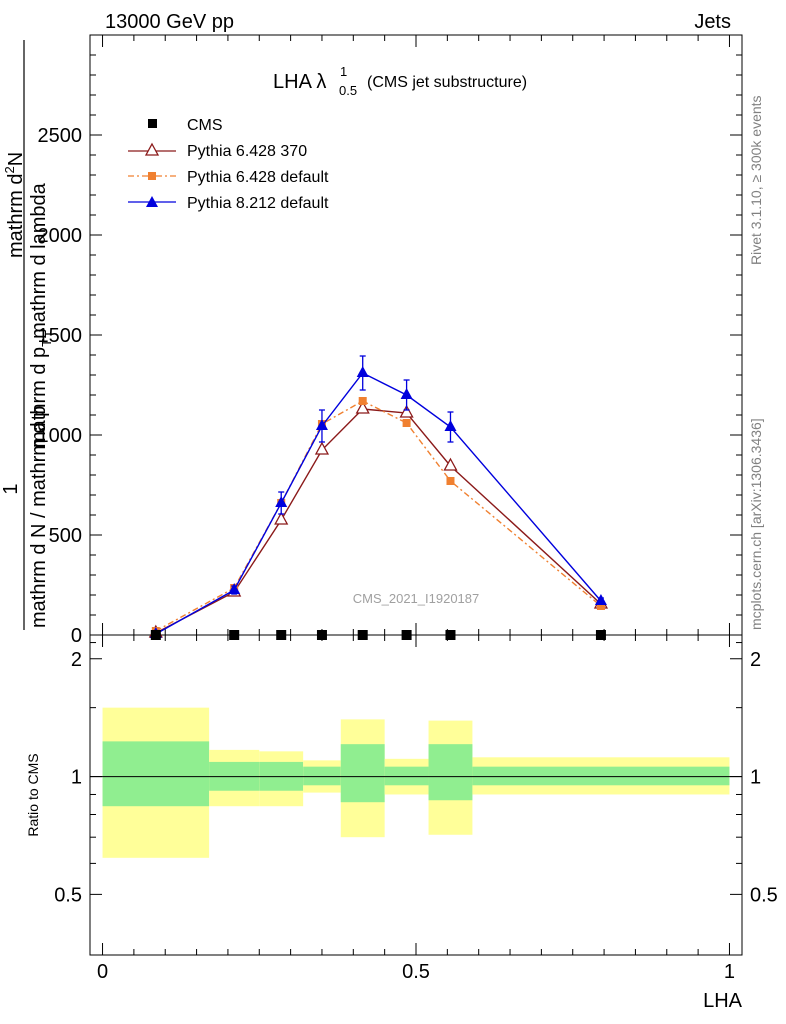 The height and width of the screenshot is (1024, 786). Describe the element at coordinates (247, 151) in the screenshot. I see `legend-label-py6-370: Pythia 6.428 370` at that location.